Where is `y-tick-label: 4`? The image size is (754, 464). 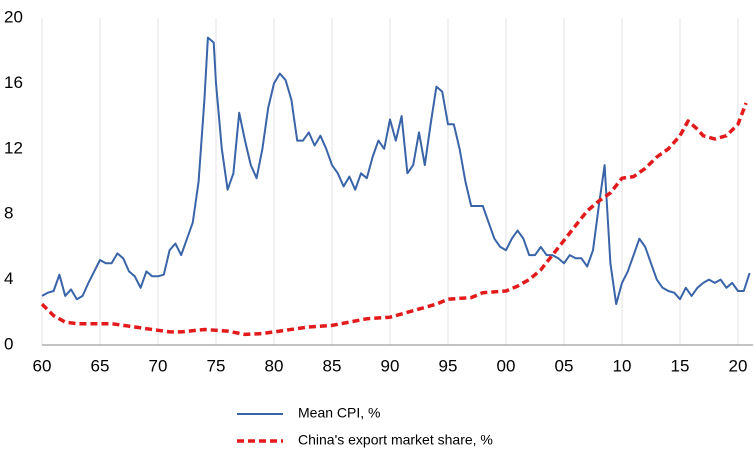
y-tick-label: 4 is located at coordinates (8, 278).